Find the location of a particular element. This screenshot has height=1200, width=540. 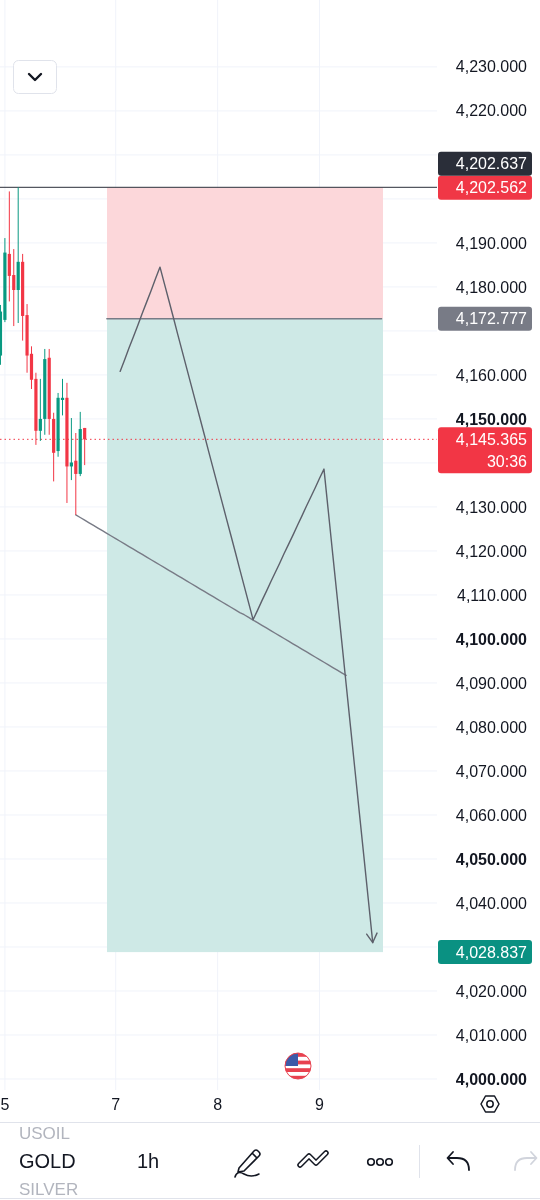

text: USOIL is located at coordinates (45, 1133).